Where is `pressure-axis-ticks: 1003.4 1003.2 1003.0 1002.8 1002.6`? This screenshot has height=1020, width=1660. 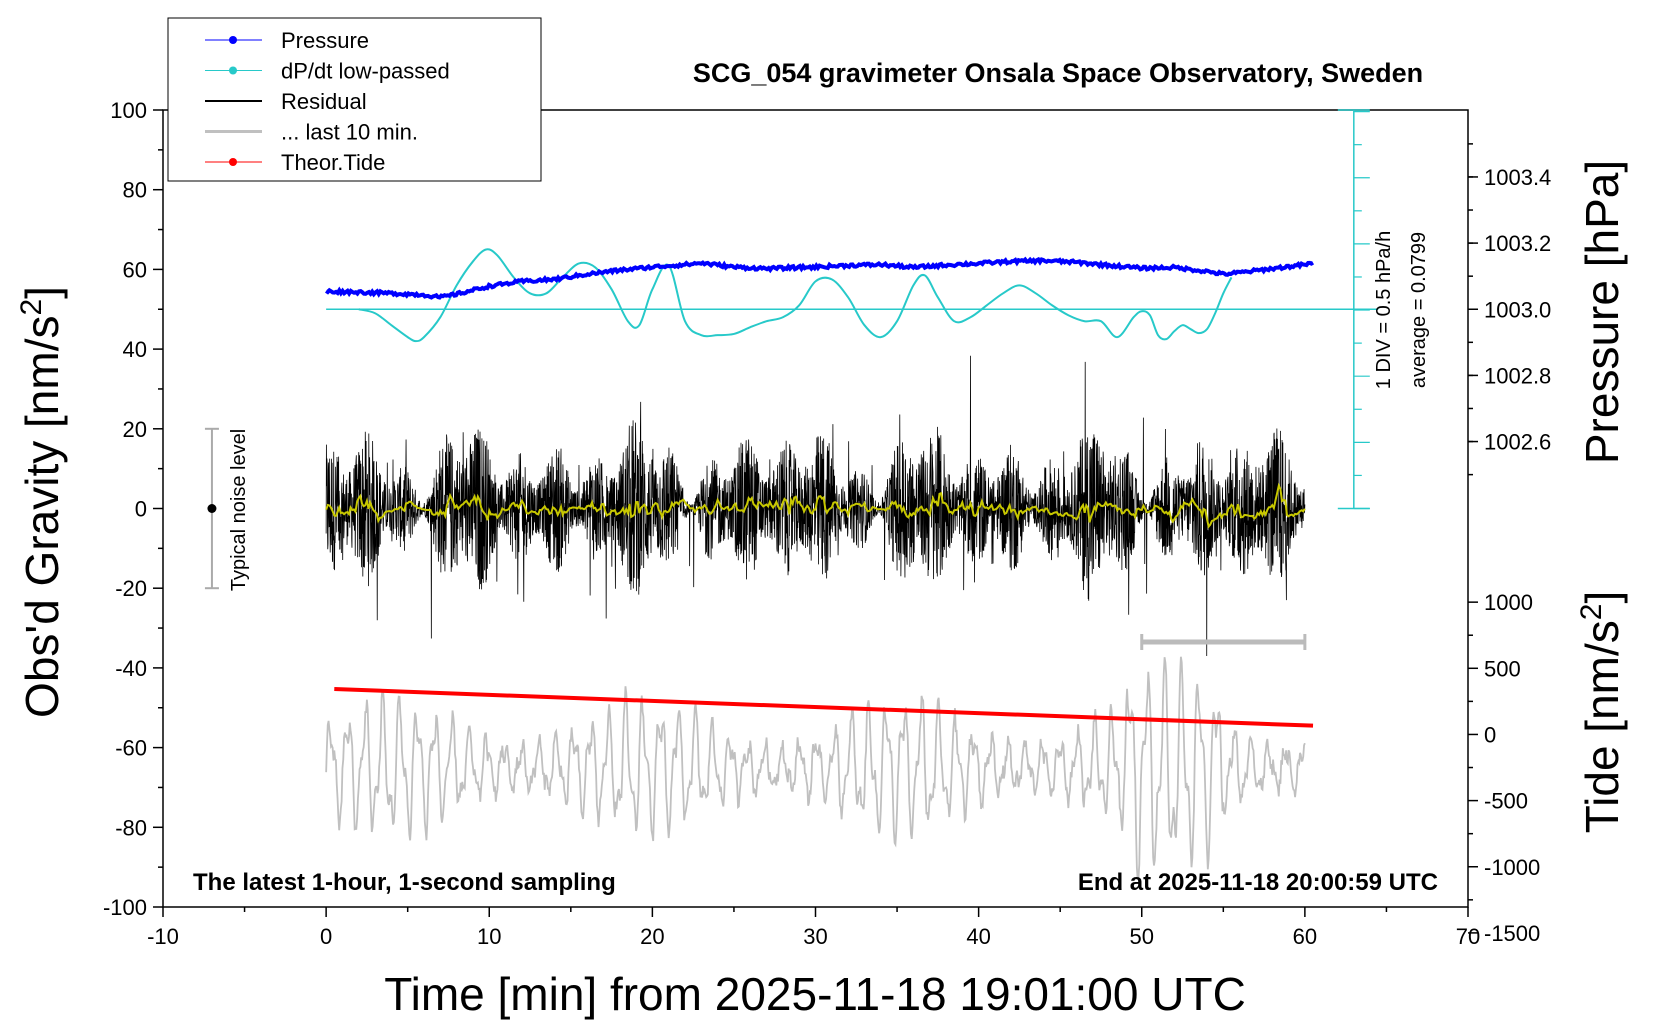 pressure-axis-ticks: 1003.4 1003.2 1003.0 1002.8 1002.6 is located at coordinates (1509, 309).